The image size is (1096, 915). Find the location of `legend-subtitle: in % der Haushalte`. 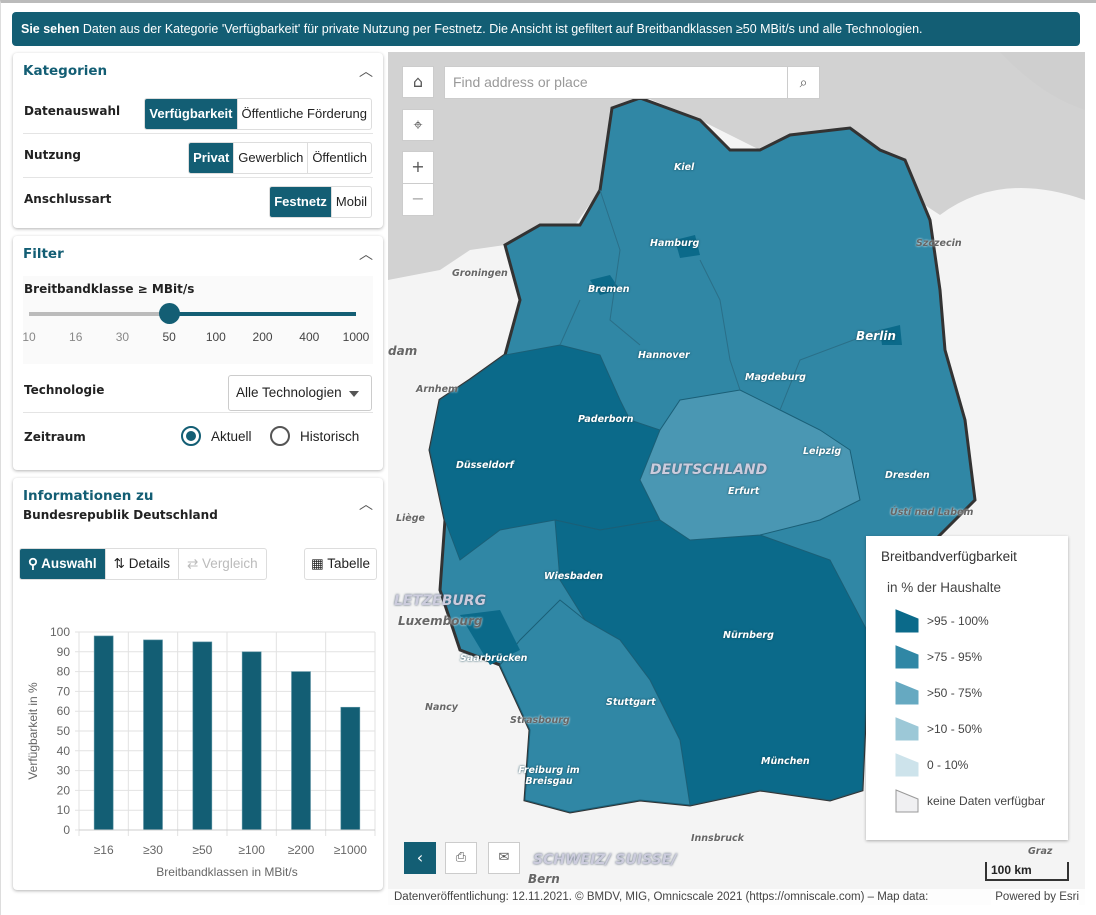

legend-subtitle: in % der Haushalte is located at coordinates (944, 587).